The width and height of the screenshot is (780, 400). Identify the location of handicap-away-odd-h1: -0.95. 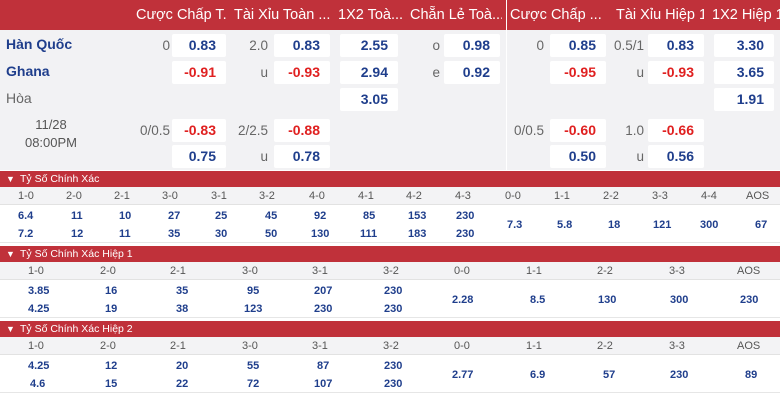
(578, 72).